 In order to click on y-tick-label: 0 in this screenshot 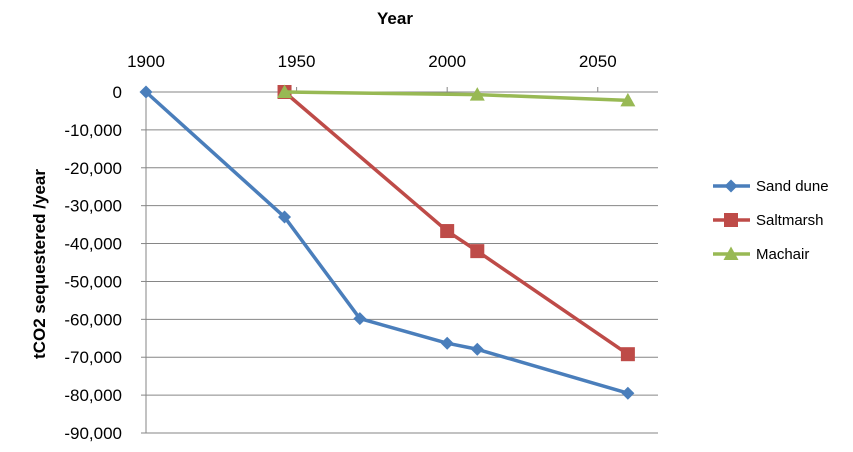, I will do `click(117, 92)`.